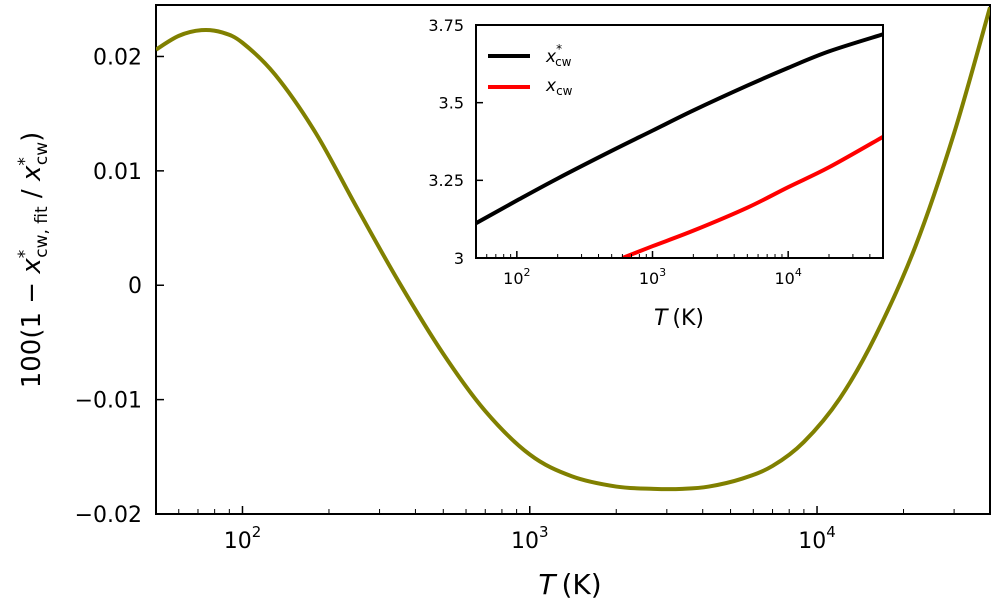 The width and height of the screenshot is (997, 607). I want to click on main-x-tick-label-1: 10³, so click(530, 538).